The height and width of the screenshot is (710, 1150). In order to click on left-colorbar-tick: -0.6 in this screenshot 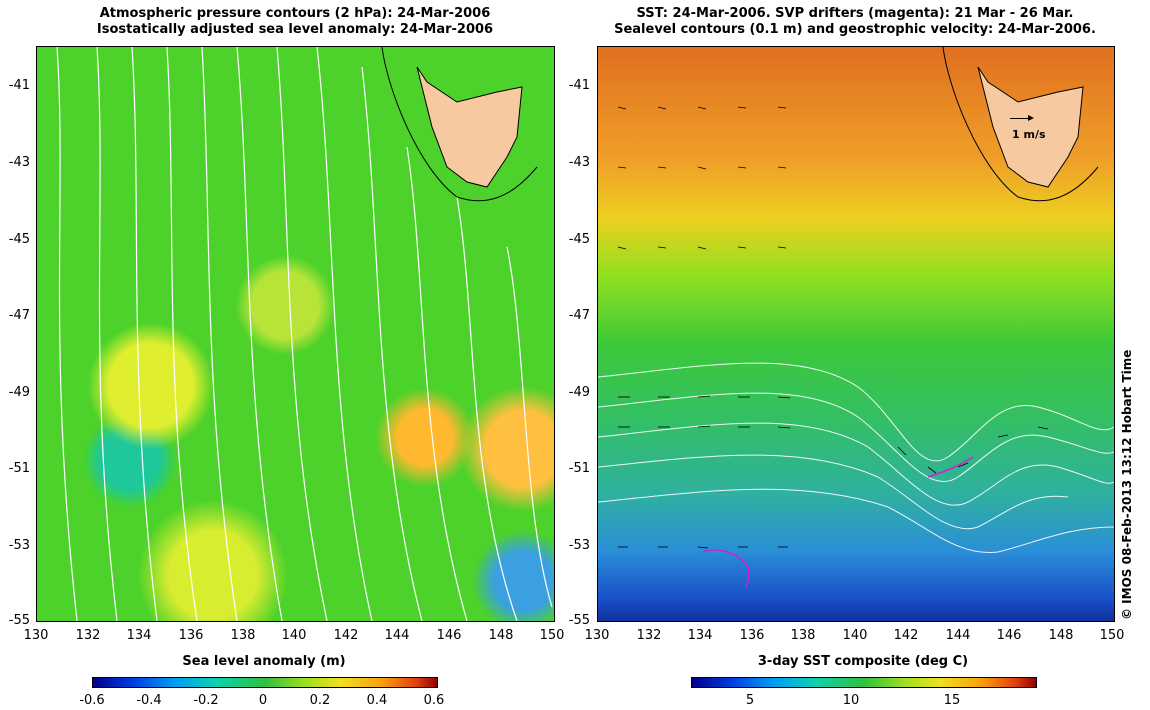, I will do `click(92, 700)`.